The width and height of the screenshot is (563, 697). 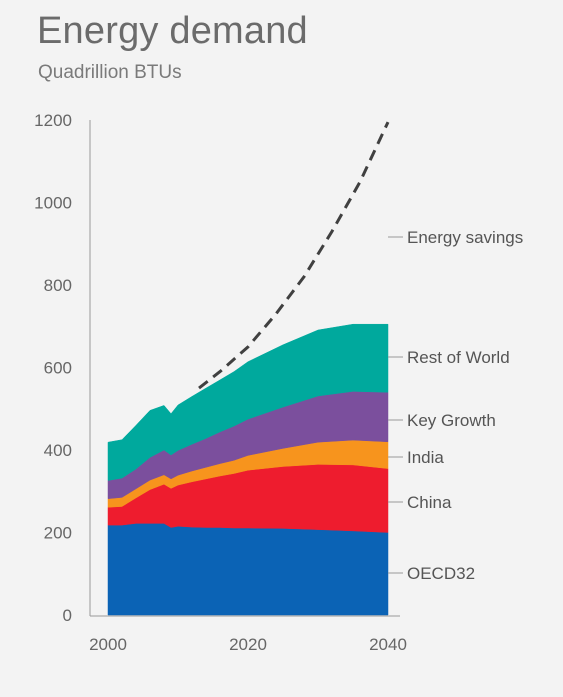 I want to click on y-tick-label: 200, so click(x=58, y=533).